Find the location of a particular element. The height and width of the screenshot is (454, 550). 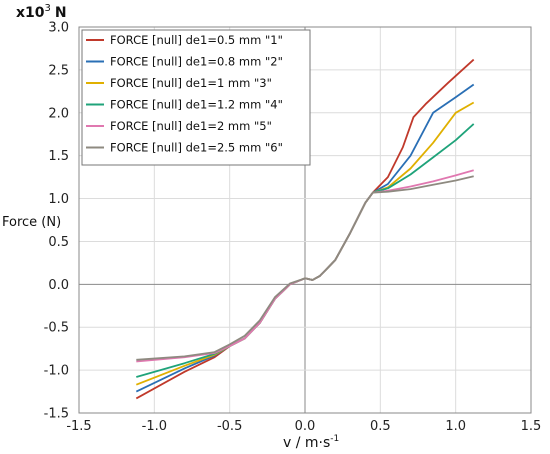

scale-base: x10 is located at coordinates (30, 13).